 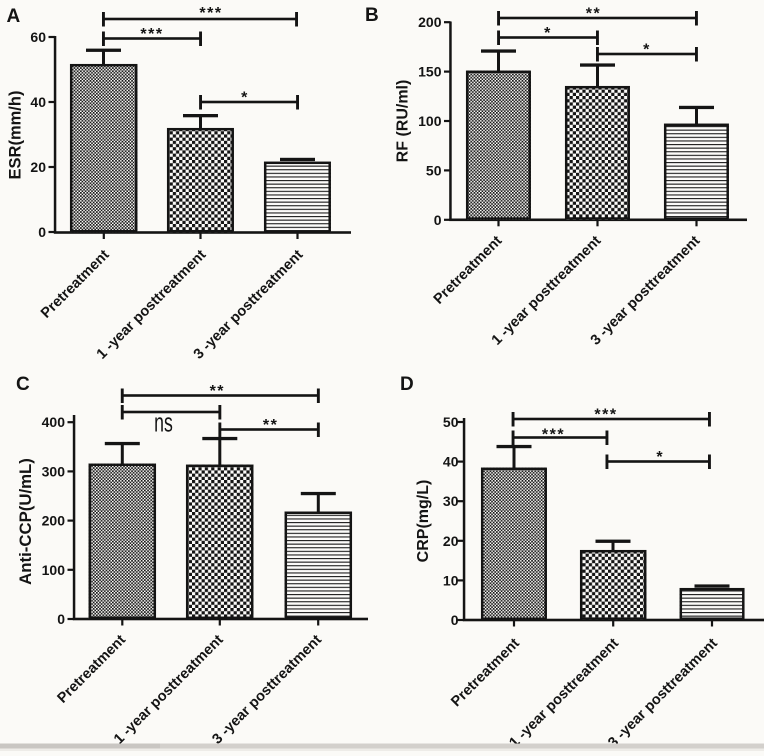 I want to click on svg-text: CRP(mg/L), so click(x=423, y=521).